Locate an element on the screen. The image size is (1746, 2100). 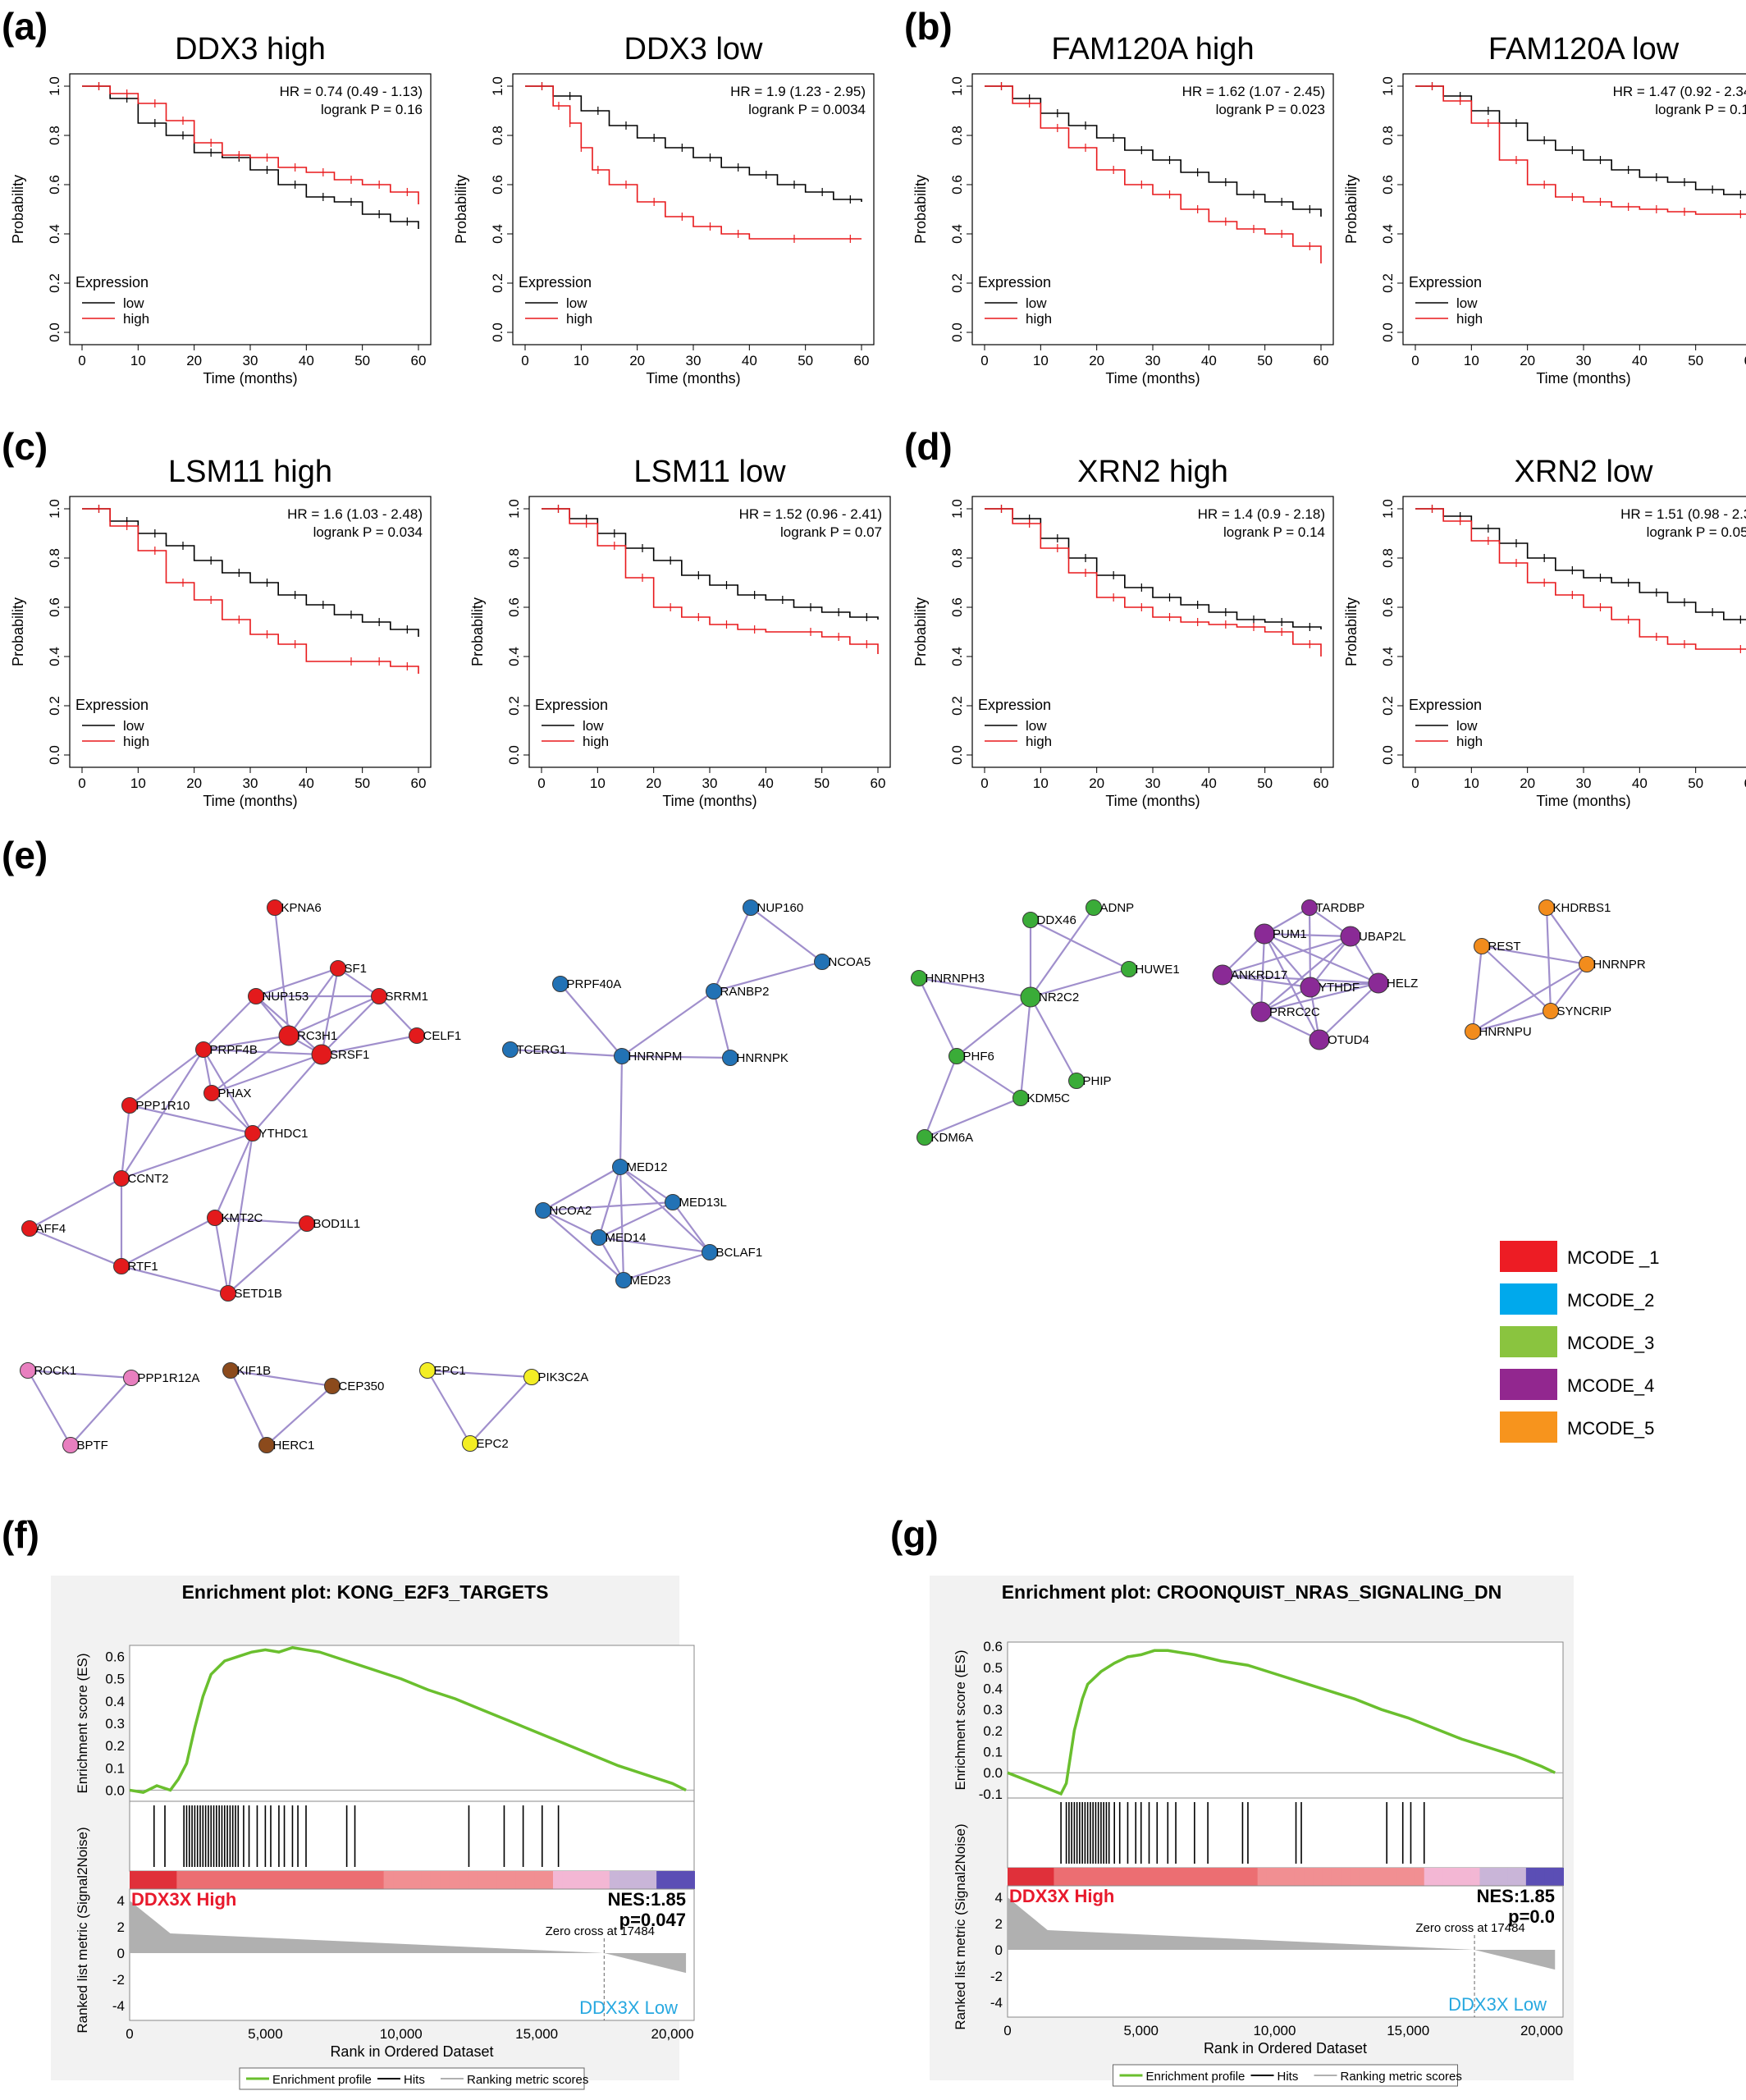
y-tick-label: 0.4 is located at coordinates (957, 234).